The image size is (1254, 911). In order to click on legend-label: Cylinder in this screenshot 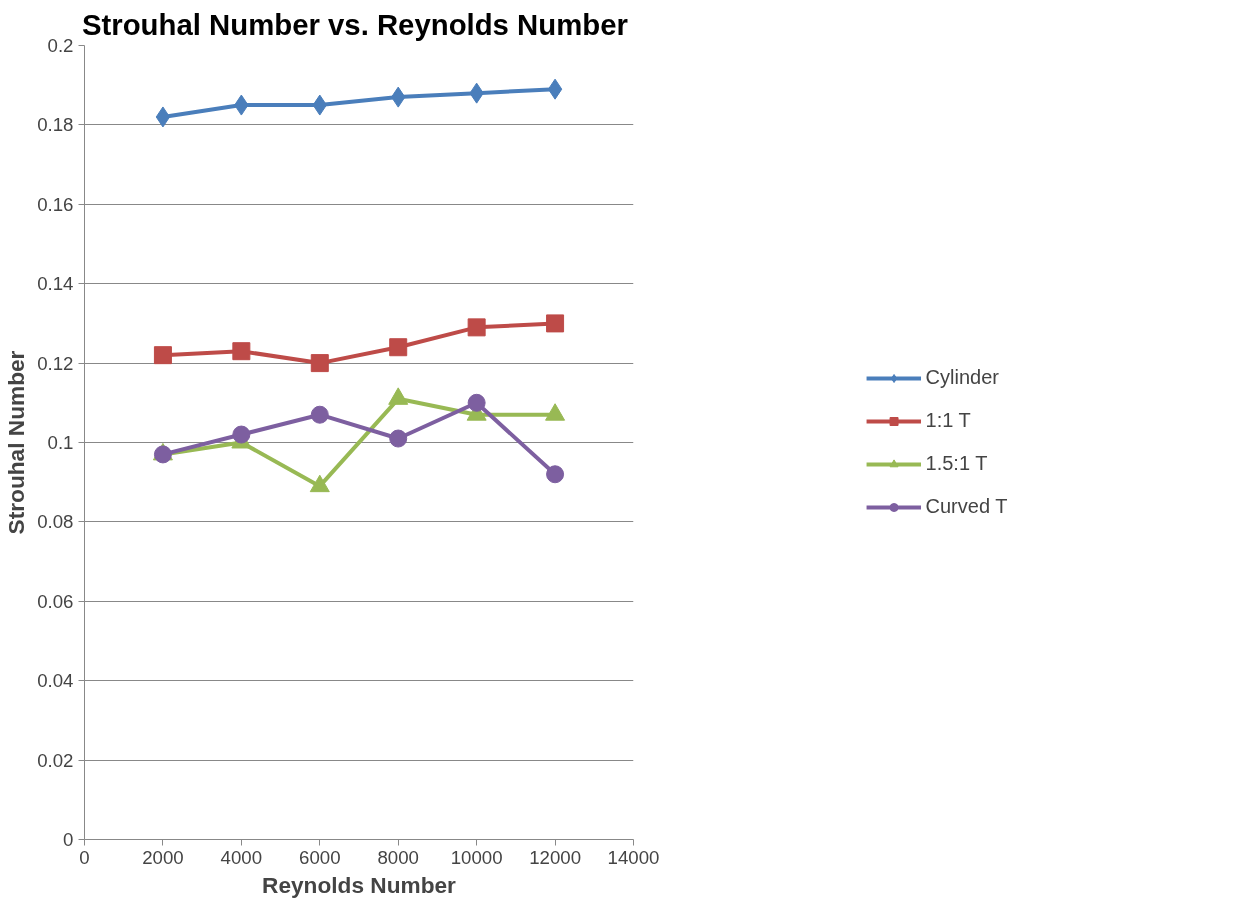, I will do `click(962, 377)`.